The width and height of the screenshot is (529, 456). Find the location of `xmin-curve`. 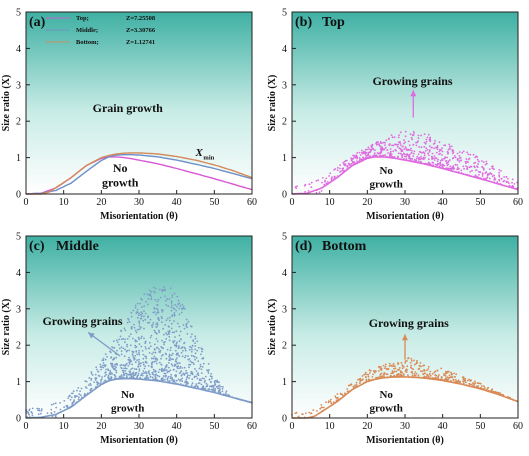

xmin-curve is located at coordinates (405, 175).